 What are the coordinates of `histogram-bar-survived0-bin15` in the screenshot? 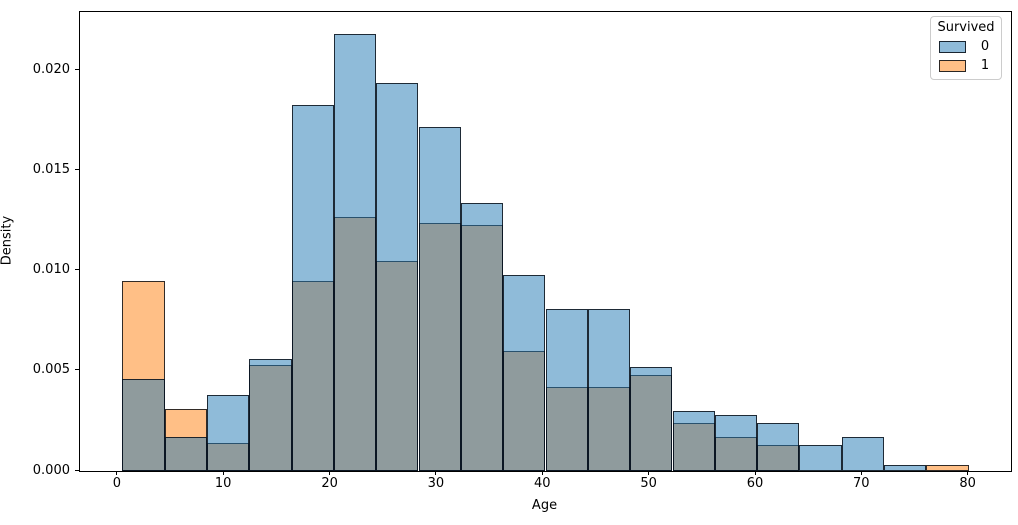 It's located at (778, 446).